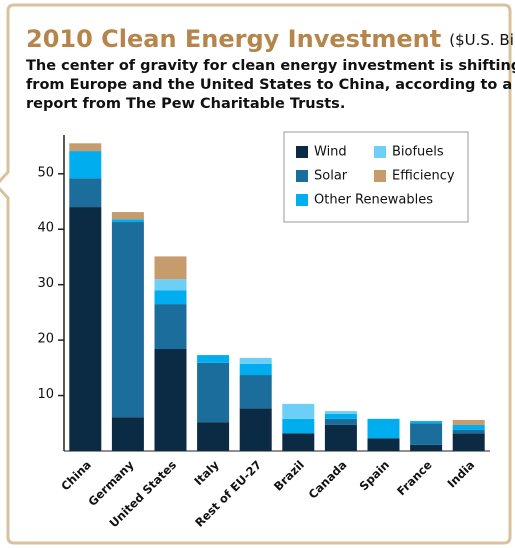  I want to click on y-tick-label: 40, so click(45, 228).